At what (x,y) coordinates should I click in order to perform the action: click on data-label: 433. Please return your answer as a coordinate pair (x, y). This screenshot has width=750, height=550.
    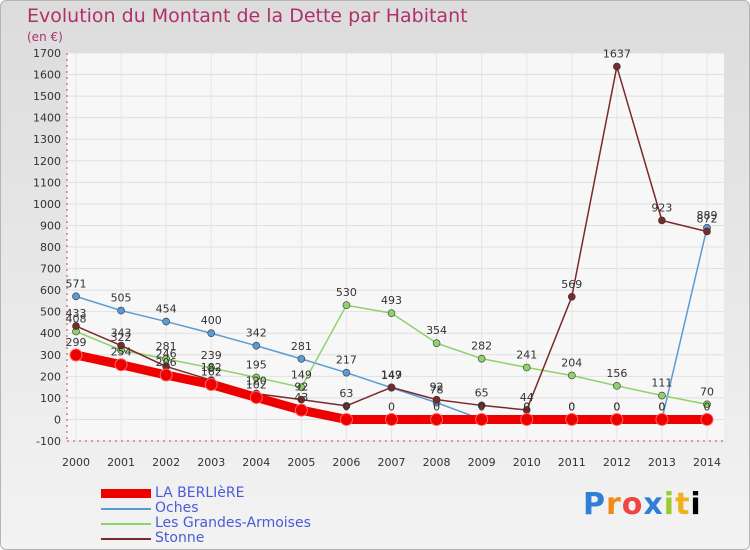
    Looking at the image, I should click on (76, 313).